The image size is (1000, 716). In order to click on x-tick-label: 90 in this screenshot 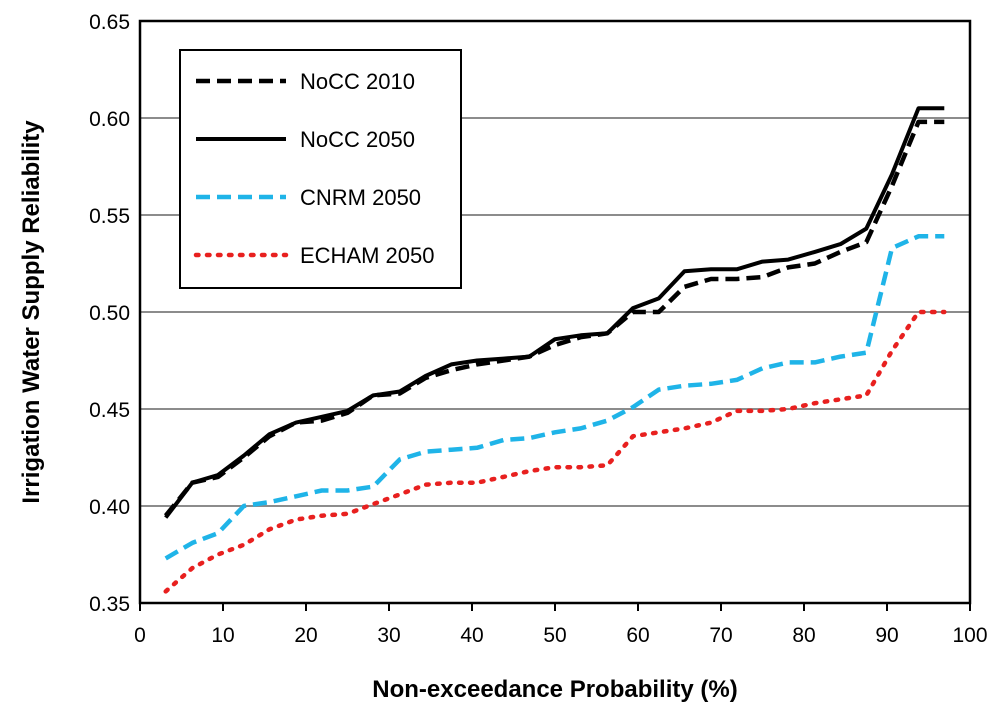, I will do `click(886, 635)`.